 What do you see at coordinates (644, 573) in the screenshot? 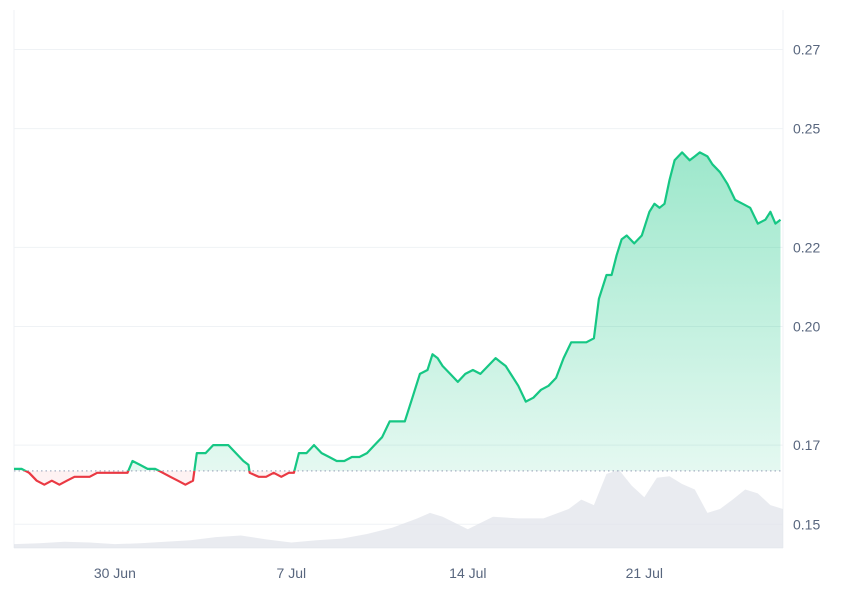
I see `x-tick-label: 21 Jul` at bounding box center [644, 573].